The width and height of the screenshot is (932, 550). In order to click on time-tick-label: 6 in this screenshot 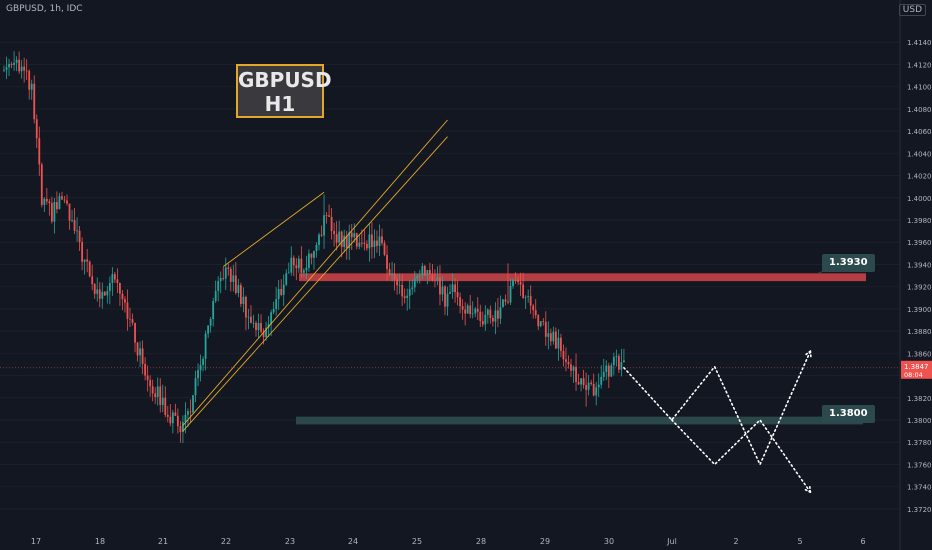, I will do `click(862, 541)`.